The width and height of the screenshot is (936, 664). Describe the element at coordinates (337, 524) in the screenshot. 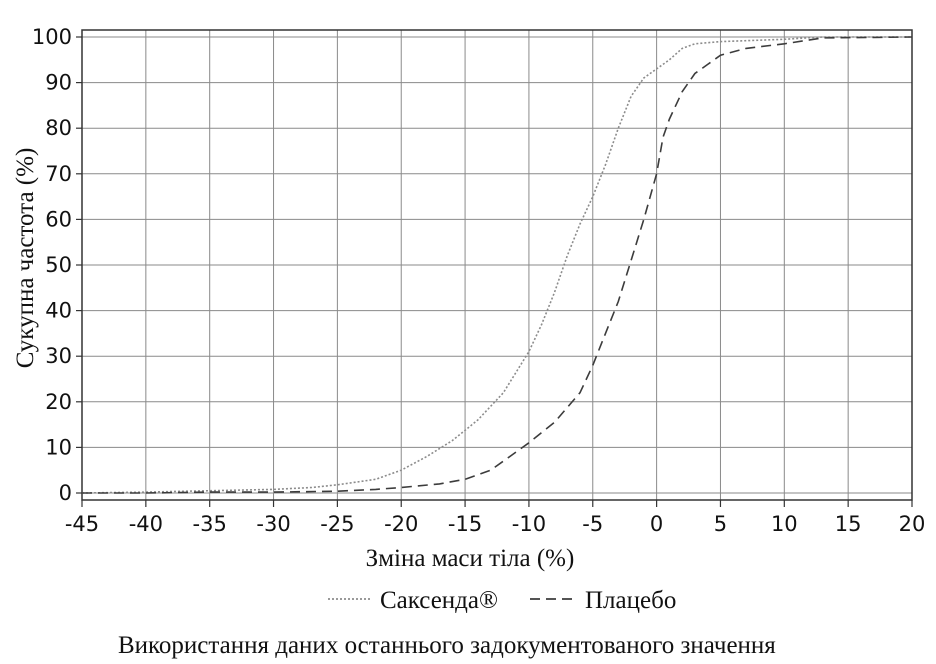

I see `x-tick-label: -25` at that location.